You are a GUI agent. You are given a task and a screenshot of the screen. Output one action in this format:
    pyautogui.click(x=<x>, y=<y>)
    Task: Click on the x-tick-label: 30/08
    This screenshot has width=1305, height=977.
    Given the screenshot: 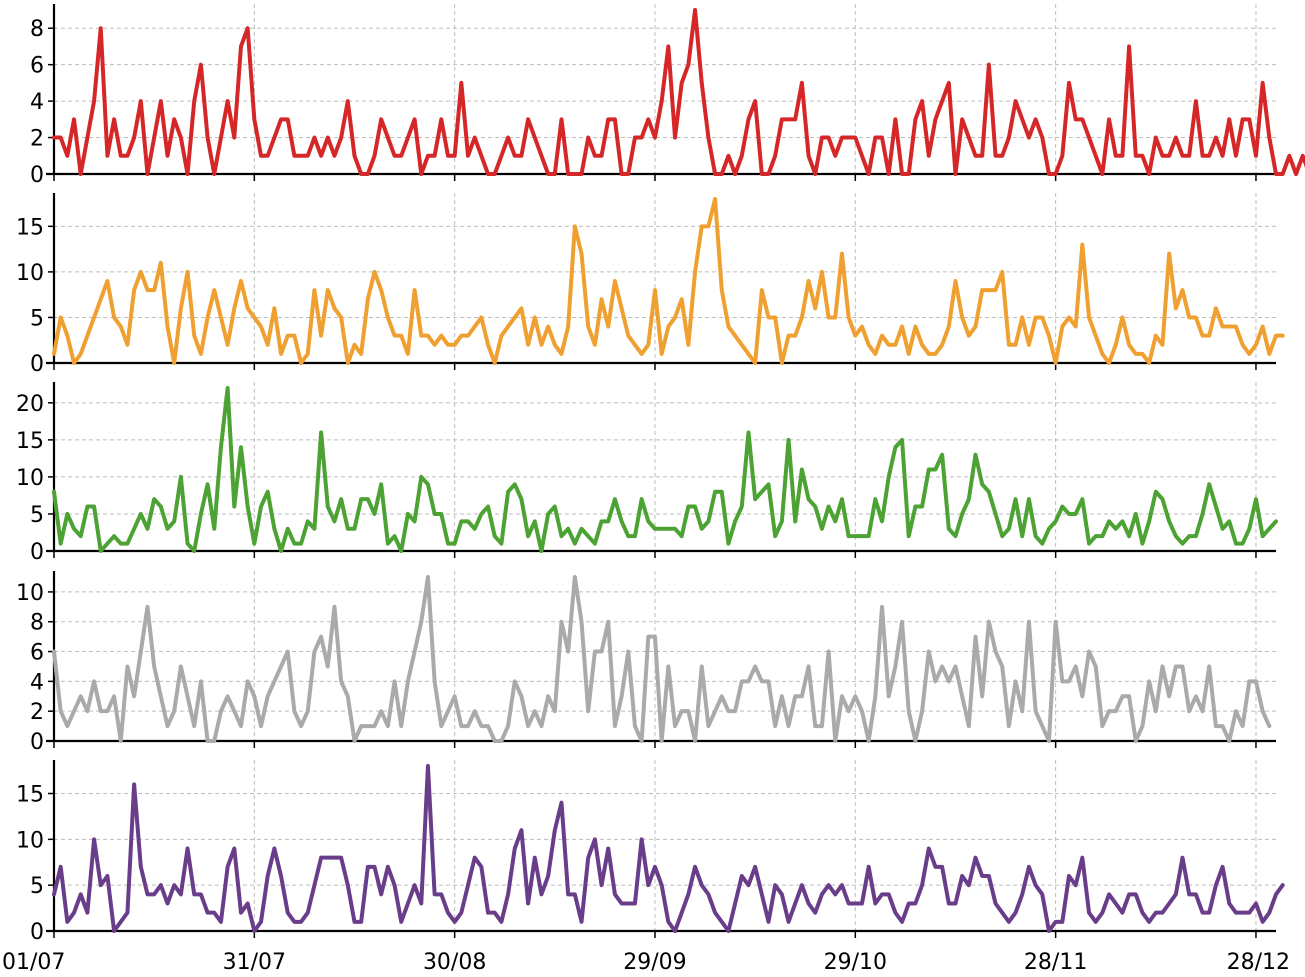 What is the action you would take?
    pyautogui.click(x=454, y=962)
    